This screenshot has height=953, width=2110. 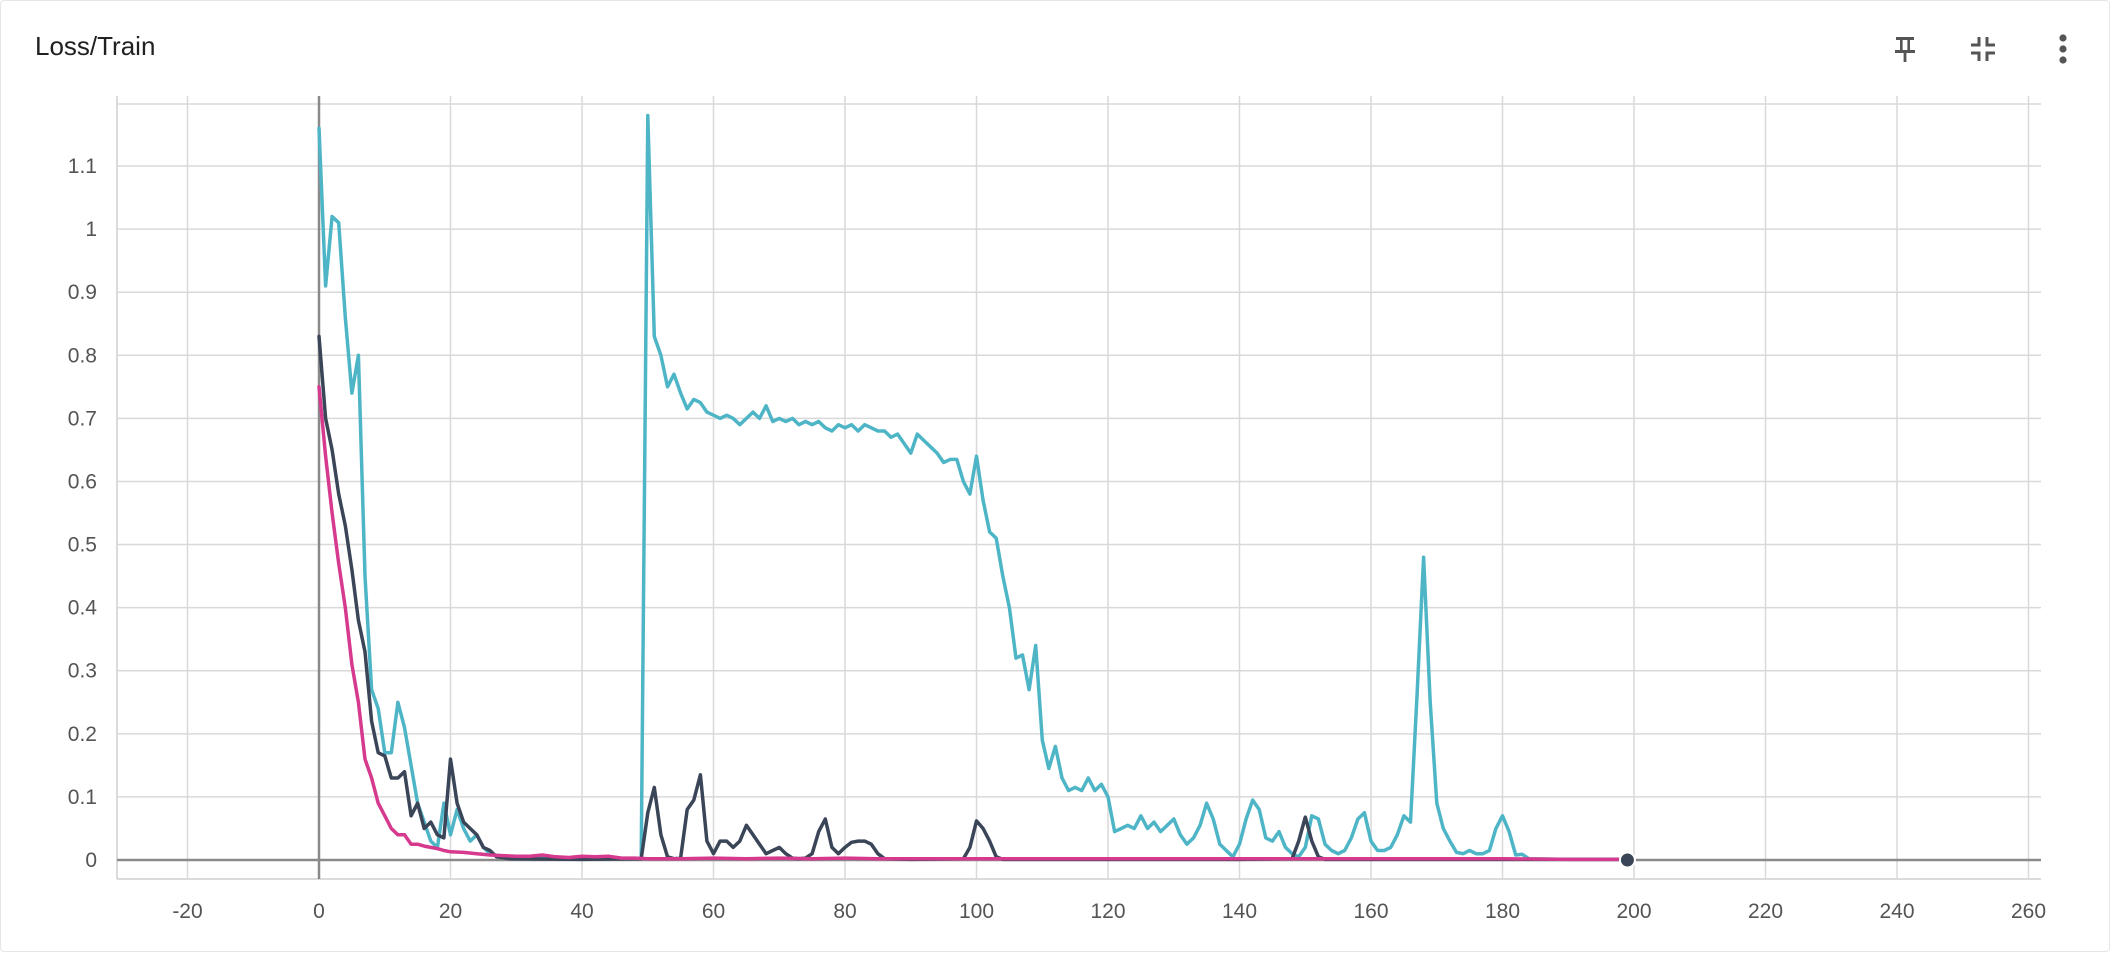 I want to click on more-options-button, so click(x=2063, y=49).